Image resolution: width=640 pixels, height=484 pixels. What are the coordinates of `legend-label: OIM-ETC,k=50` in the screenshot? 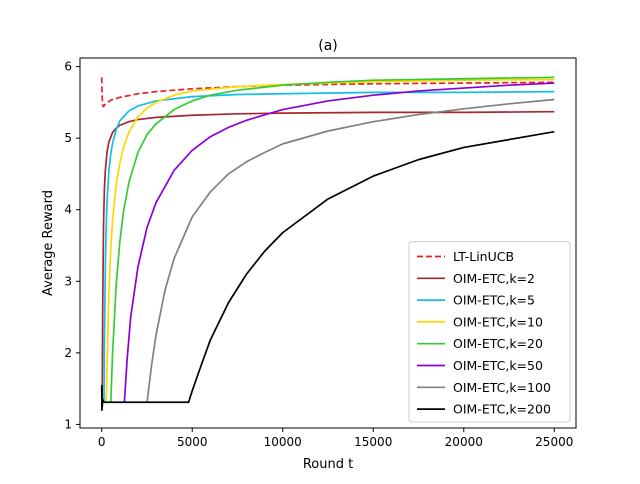 It's located at (498, 365).